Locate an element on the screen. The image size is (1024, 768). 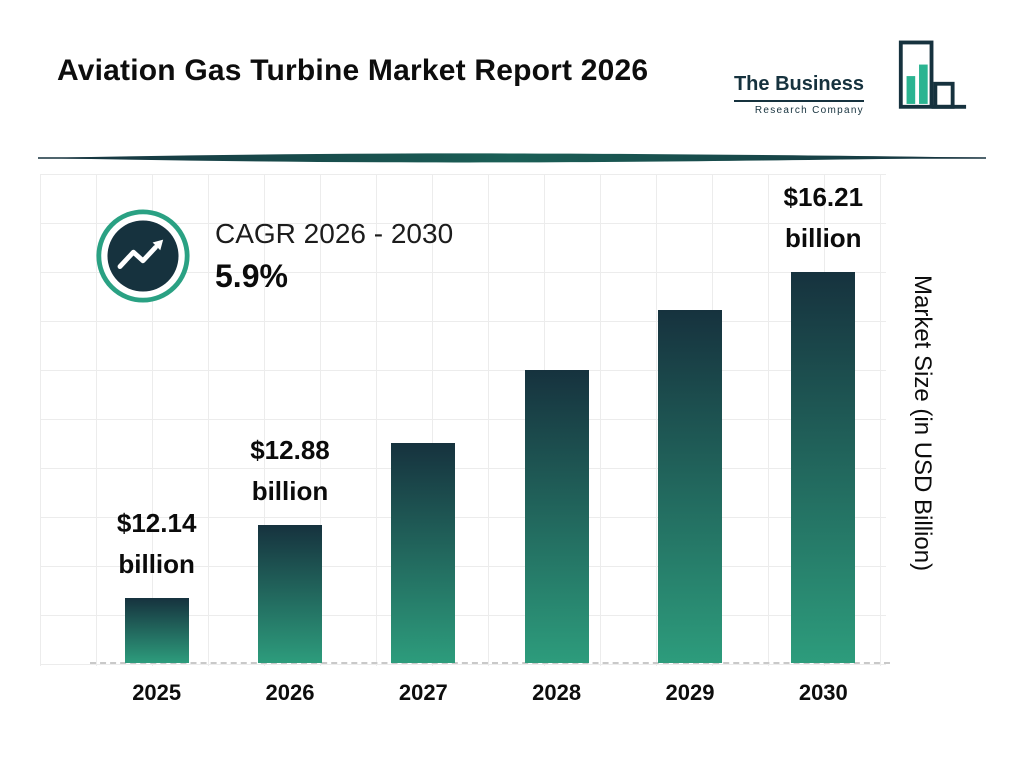
bar-column: $12.88 billion is located at coordinates (289, 423).